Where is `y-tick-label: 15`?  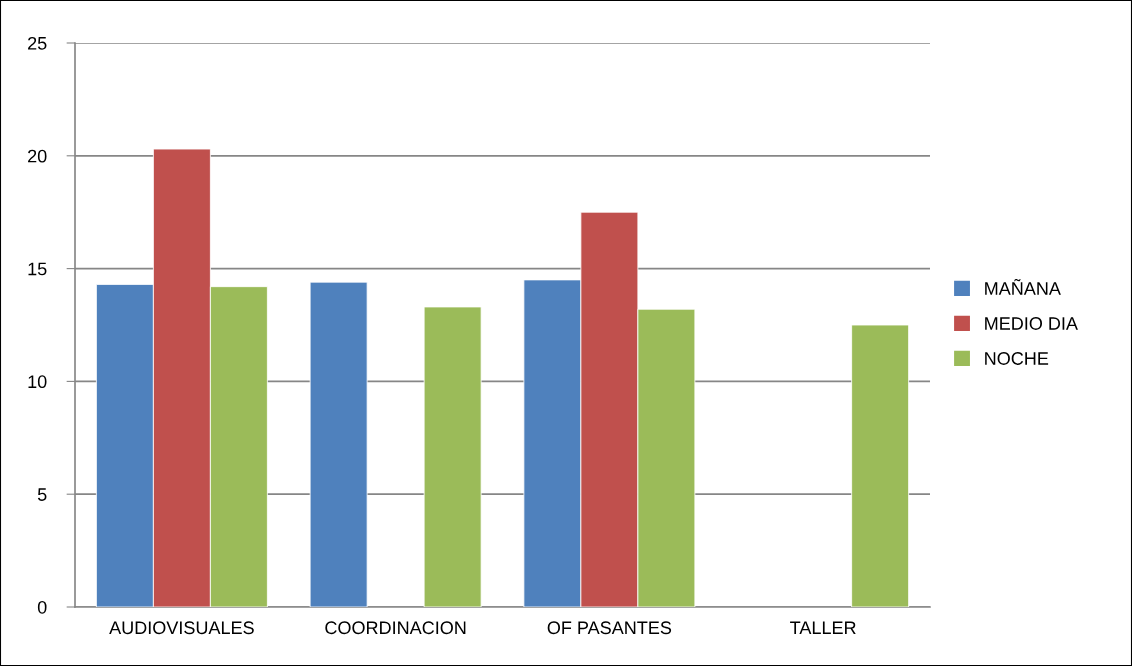 y-tick-label: 15 is located at coordinates (37, 269).